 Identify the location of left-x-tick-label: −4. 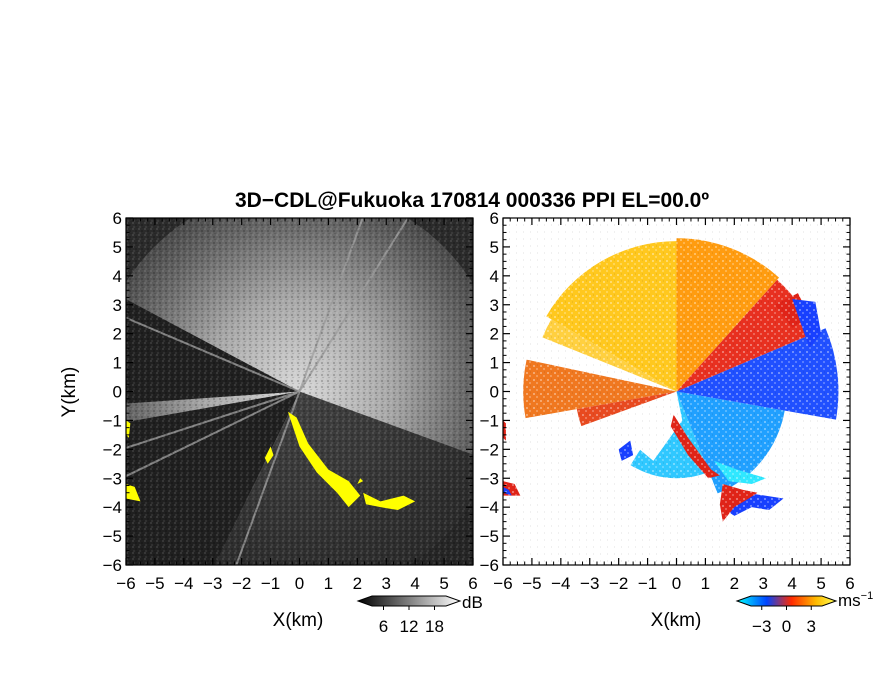
(183, 583).